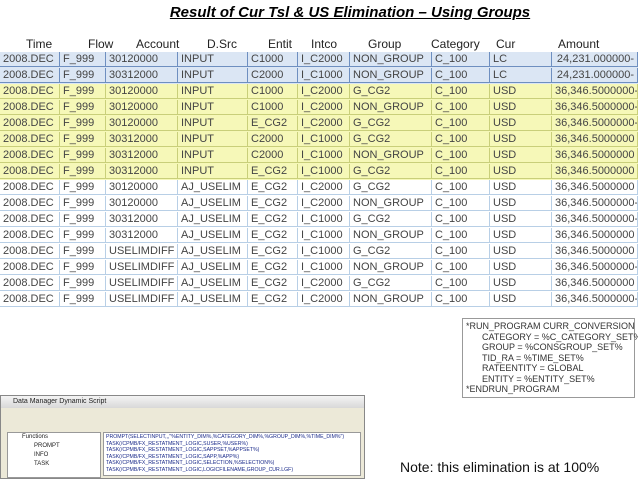 The width and height of the screenshot is (638, 479). Describe the element at coordinates (273, 155) in the screenshot. I see `grid-cell: C2000` at that location.